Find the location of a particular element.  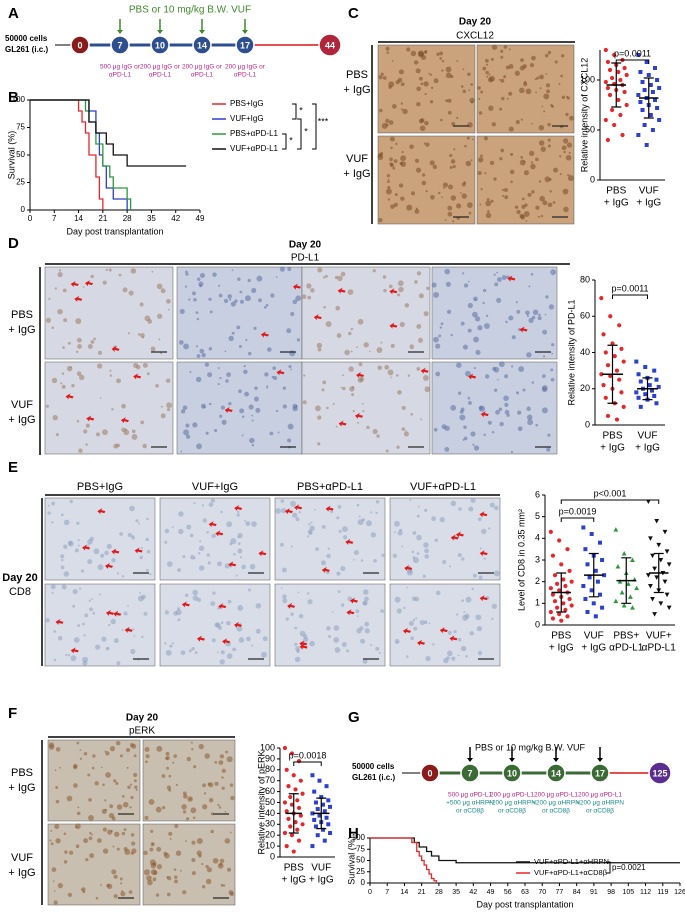

y-tick-label: 25 is located at coordinates (20, 182).